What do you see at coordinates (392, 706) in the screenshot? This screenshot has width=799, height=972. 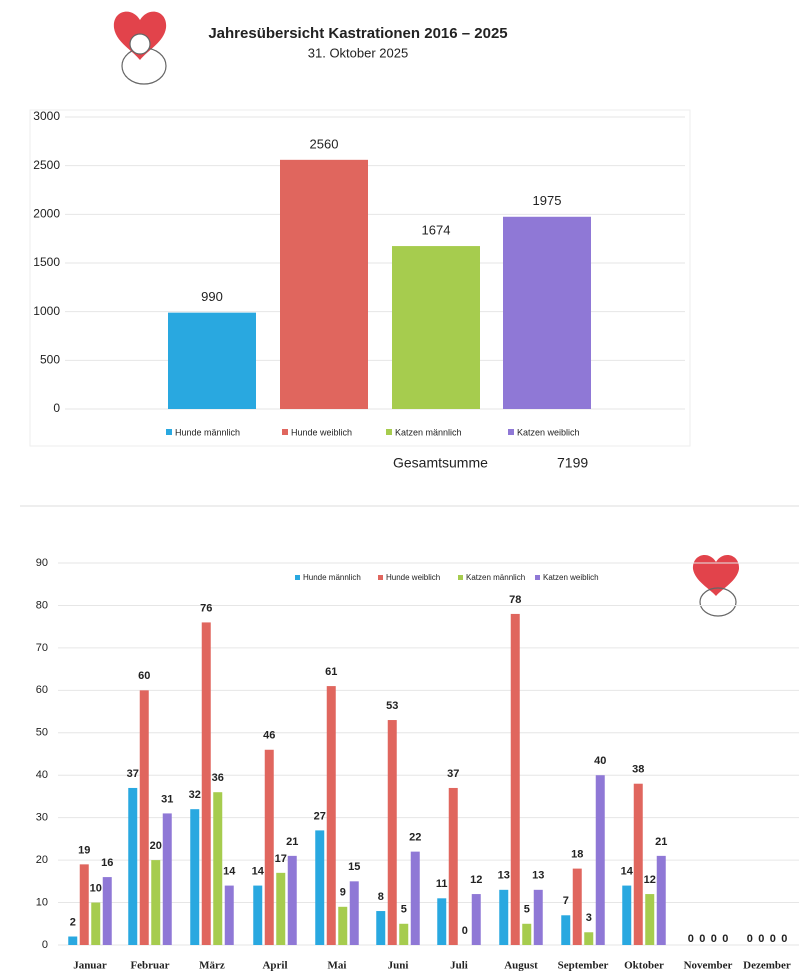 I see `data-label: 53` at bounding box center [392, 706].